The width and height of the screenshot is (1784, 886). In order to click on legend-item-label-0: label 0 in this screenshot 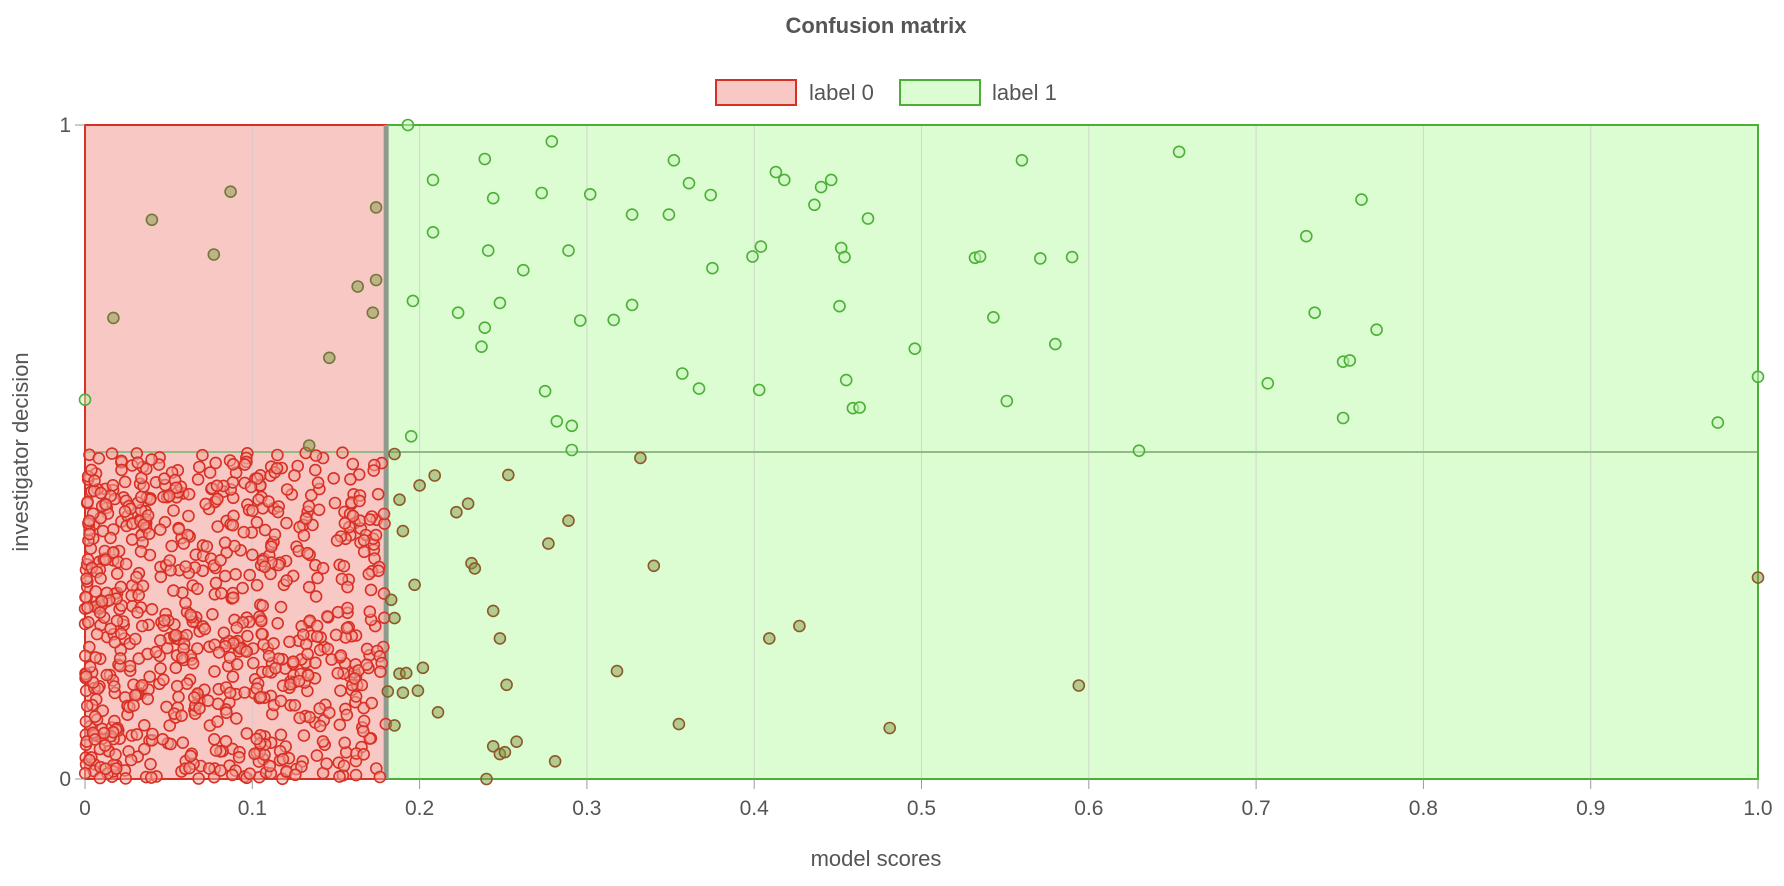, I will do `click(794, 92)`.